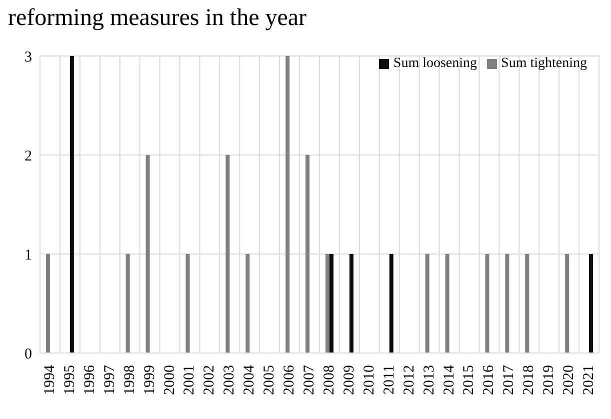 Image resolution: width=611 pixels, height=419 pixels. What do you see at coordinates (170, 380) in the screenshot?
I see `x-tick-label: 2000` at bounding box center [170, 380].